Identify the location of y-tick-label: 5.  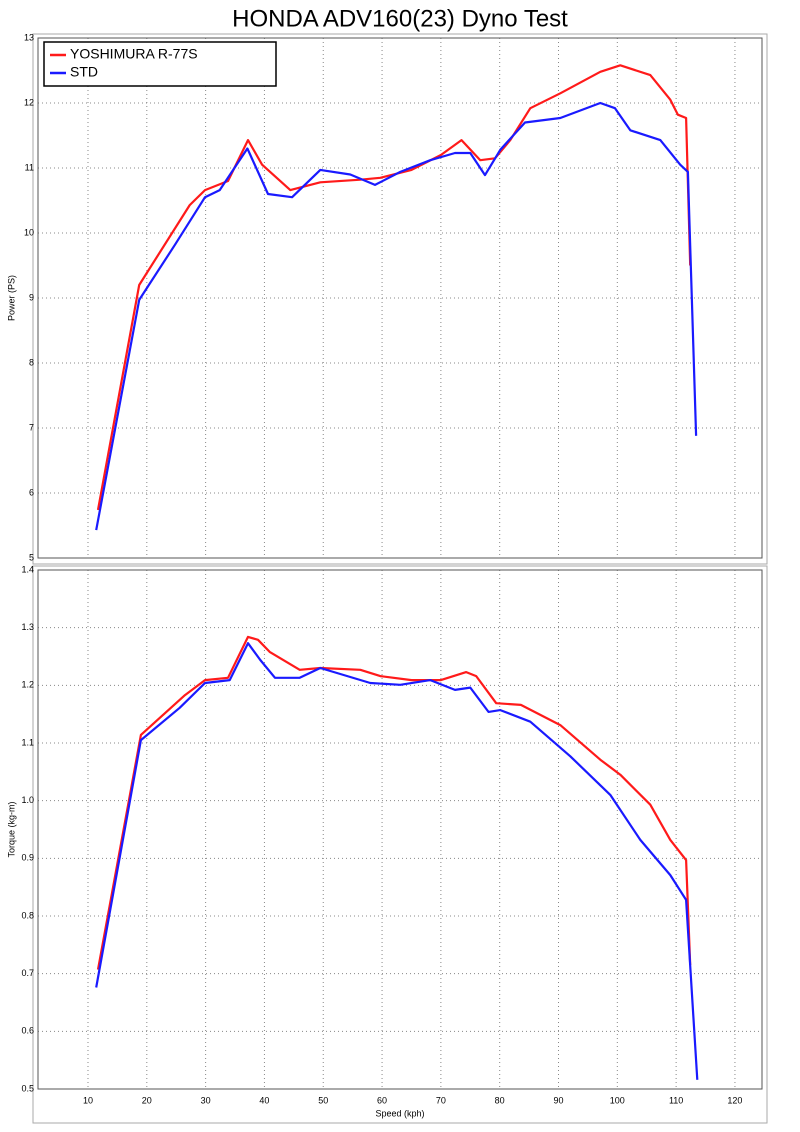
(31, 557).